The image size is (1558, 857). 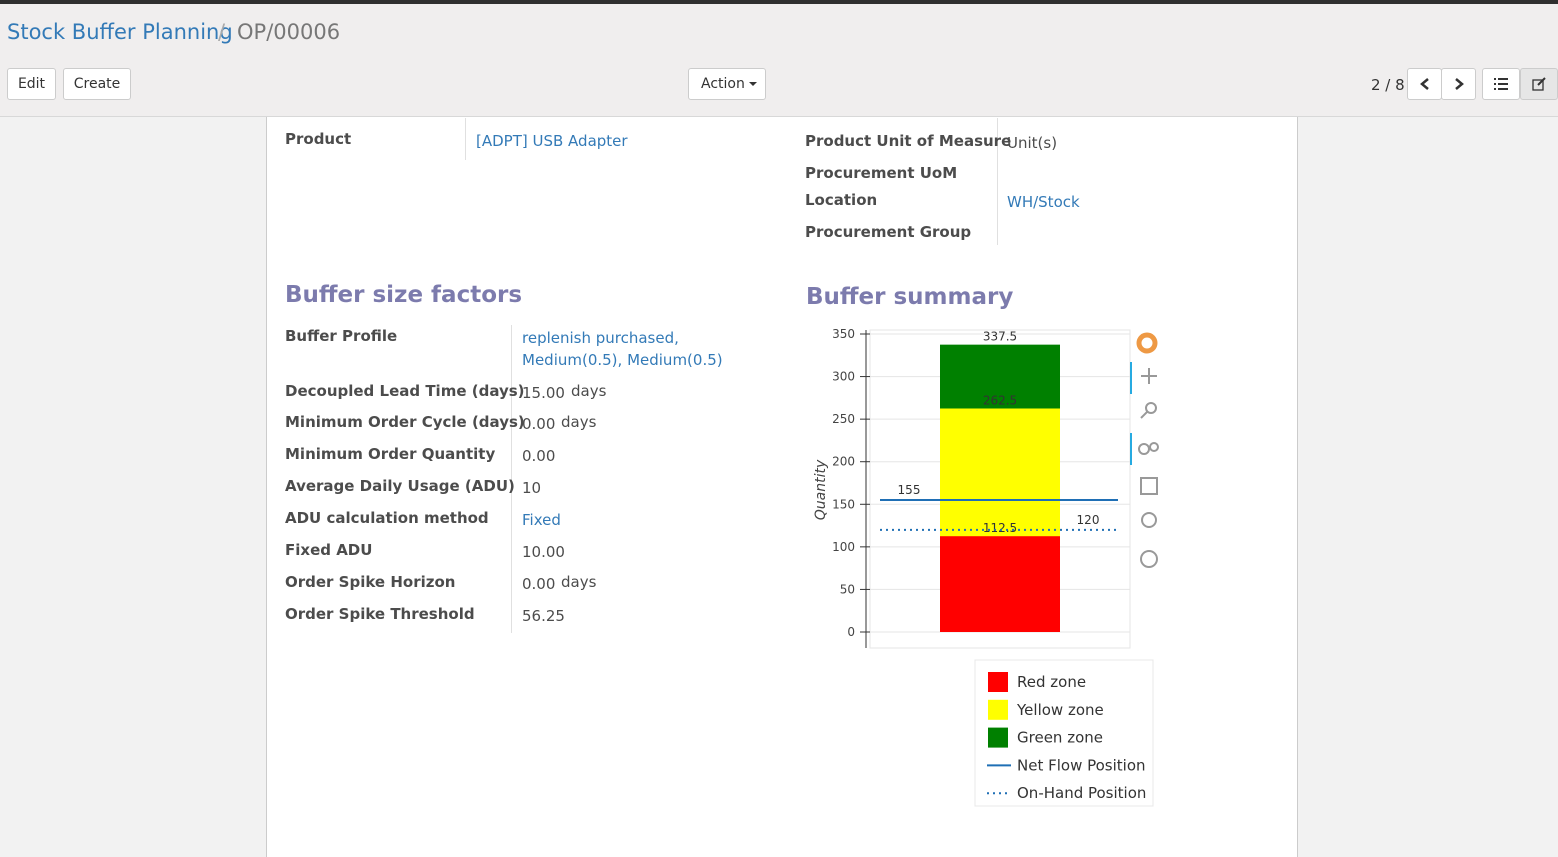 I want to click on field-value: 15.00, so click(x=543, y=393).